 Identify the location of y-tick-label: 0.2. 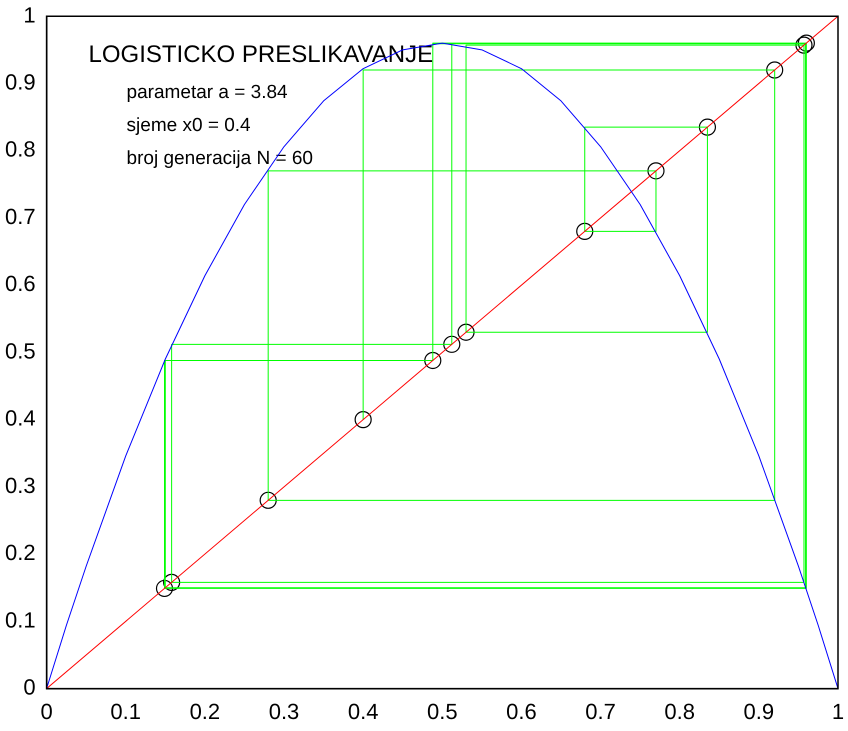
(20, 553).